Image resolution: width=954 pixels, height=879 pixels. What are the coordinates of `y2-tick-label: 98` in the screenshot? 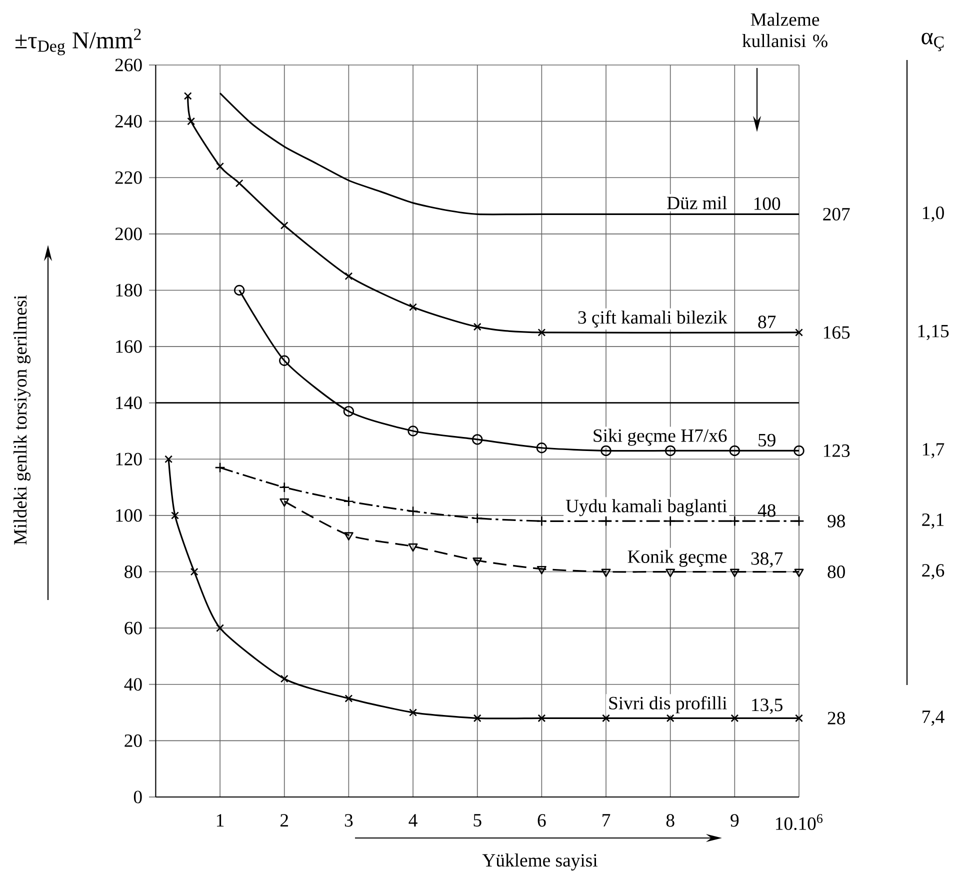 It's located at (836, 521).